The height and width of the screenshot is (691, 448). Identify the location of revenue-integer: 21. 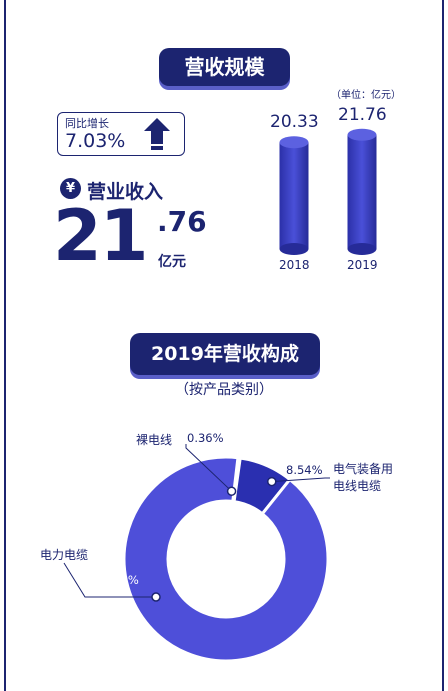
(100, 236).